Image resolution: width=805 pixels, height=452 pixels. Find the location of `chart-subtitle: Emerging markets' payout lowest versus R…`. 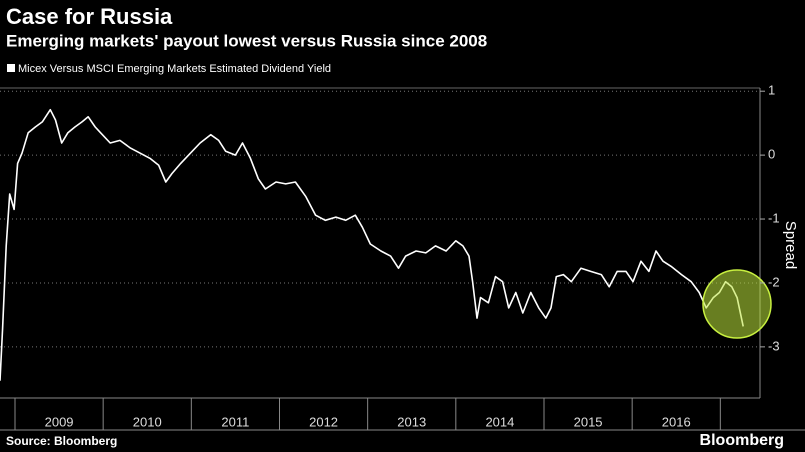

chart-subtitle: Emerging markets' payout lowest versus R… is located at coordinates (246, 40).